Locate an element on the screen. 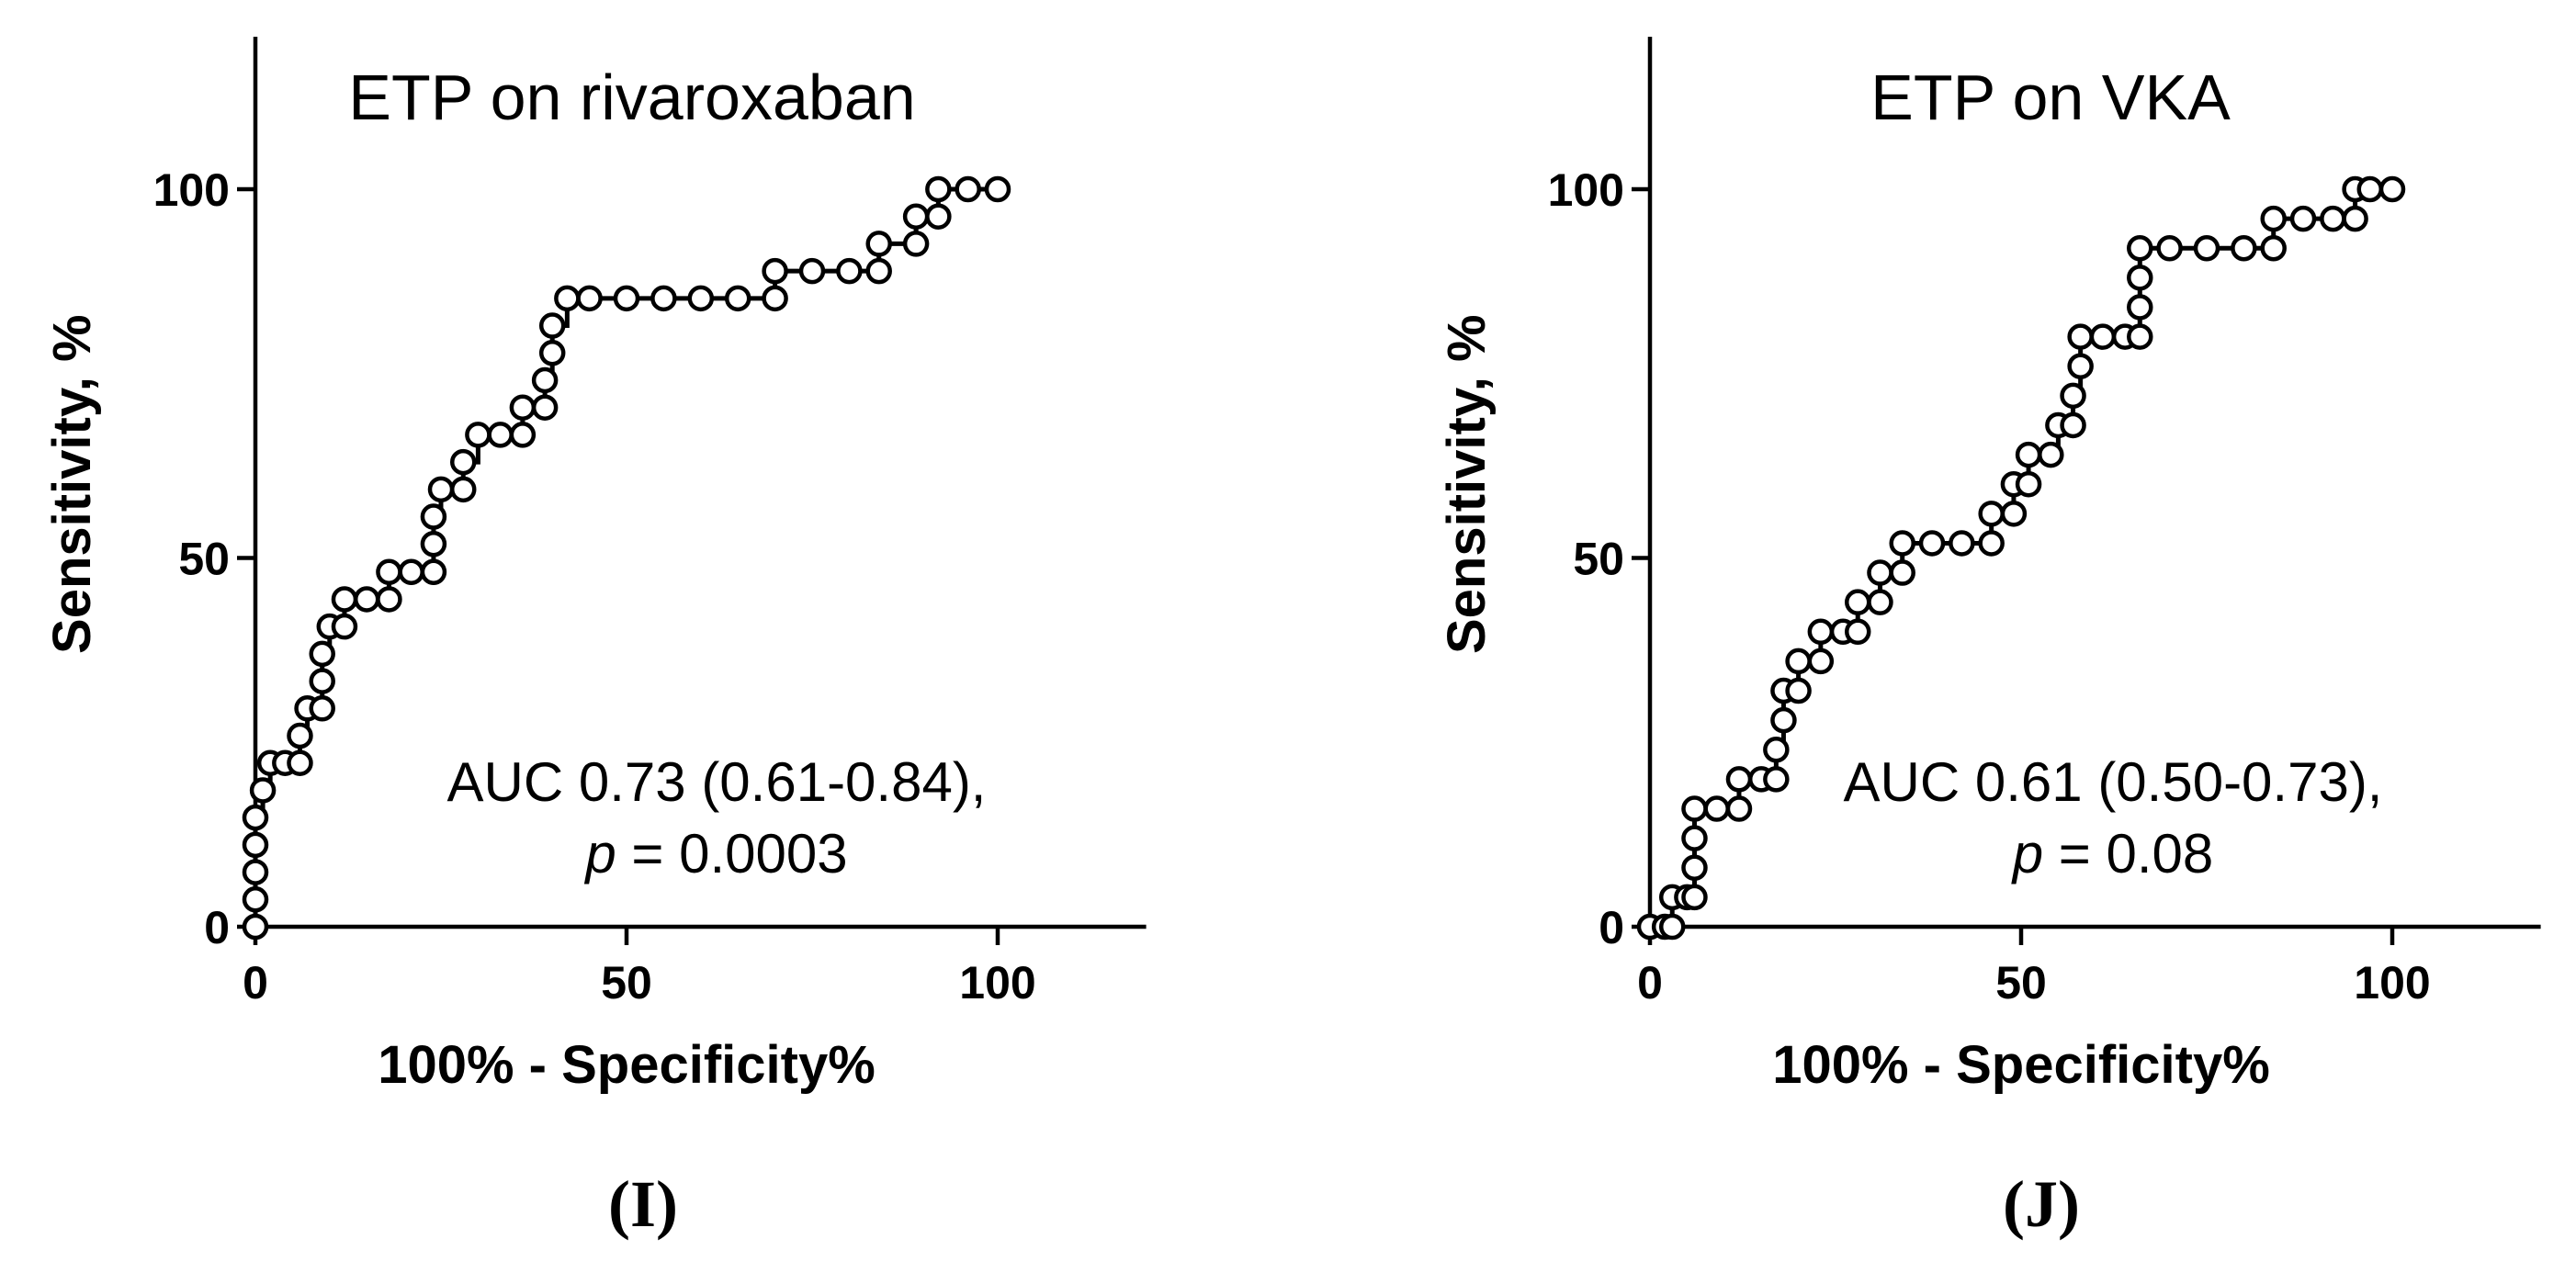 The image size is (2576, 1273). y-tick-label: 0 is located at coordinates (217, 927).